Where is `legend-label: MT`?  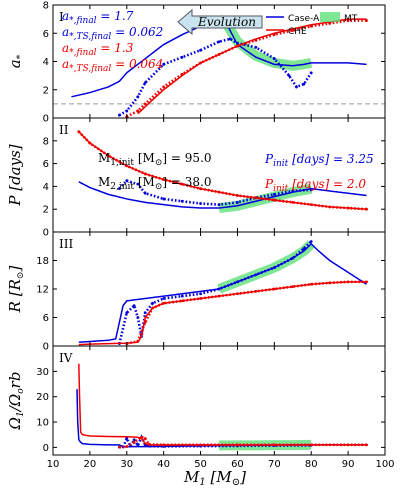 legend-label: MT is located at coordinates (351, 19).